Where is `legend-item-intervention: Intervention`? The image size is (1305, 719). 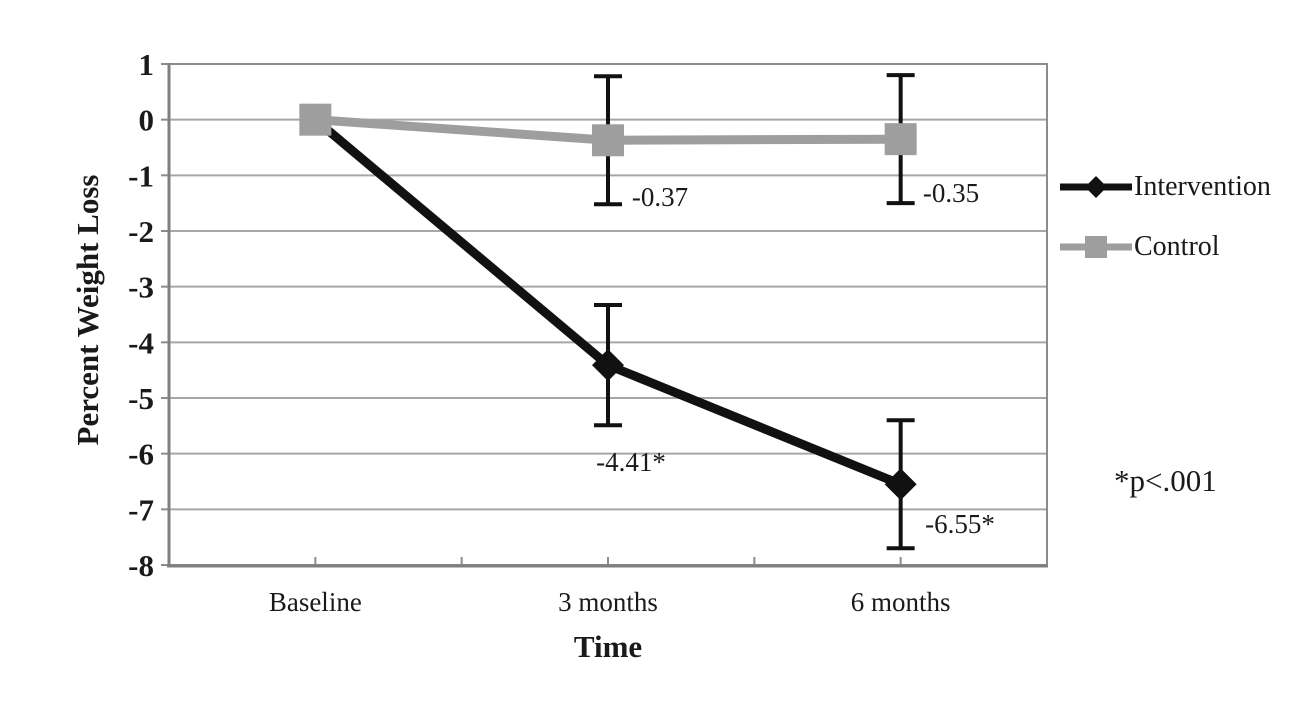 legend-item-intervention: Intervention is located at coordinates (1164, 187).